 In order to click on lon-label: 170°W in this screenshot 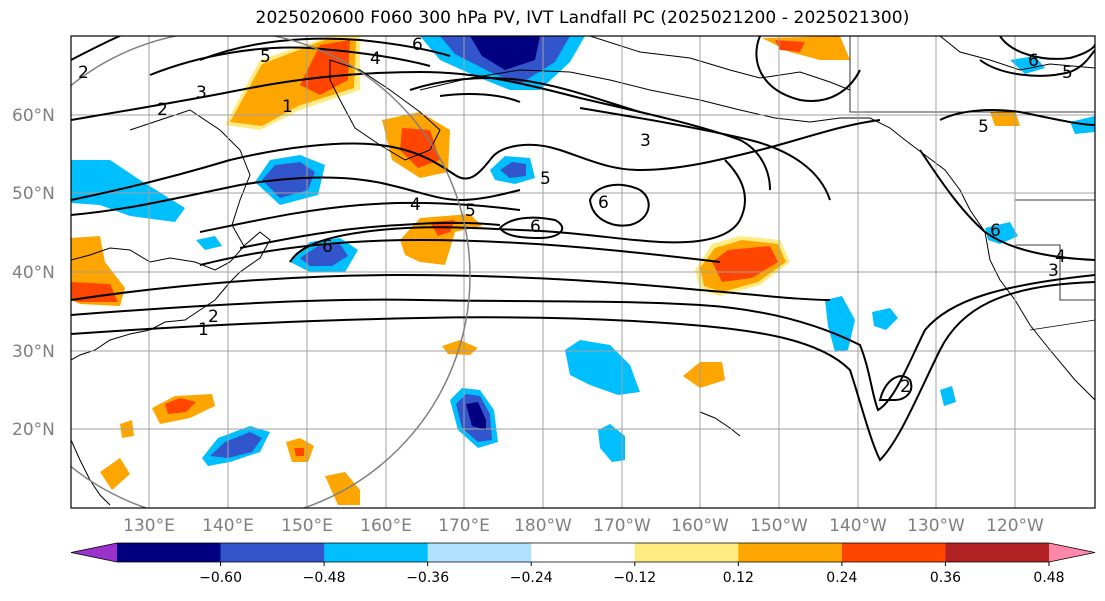, I will do `click(622, 526)`.